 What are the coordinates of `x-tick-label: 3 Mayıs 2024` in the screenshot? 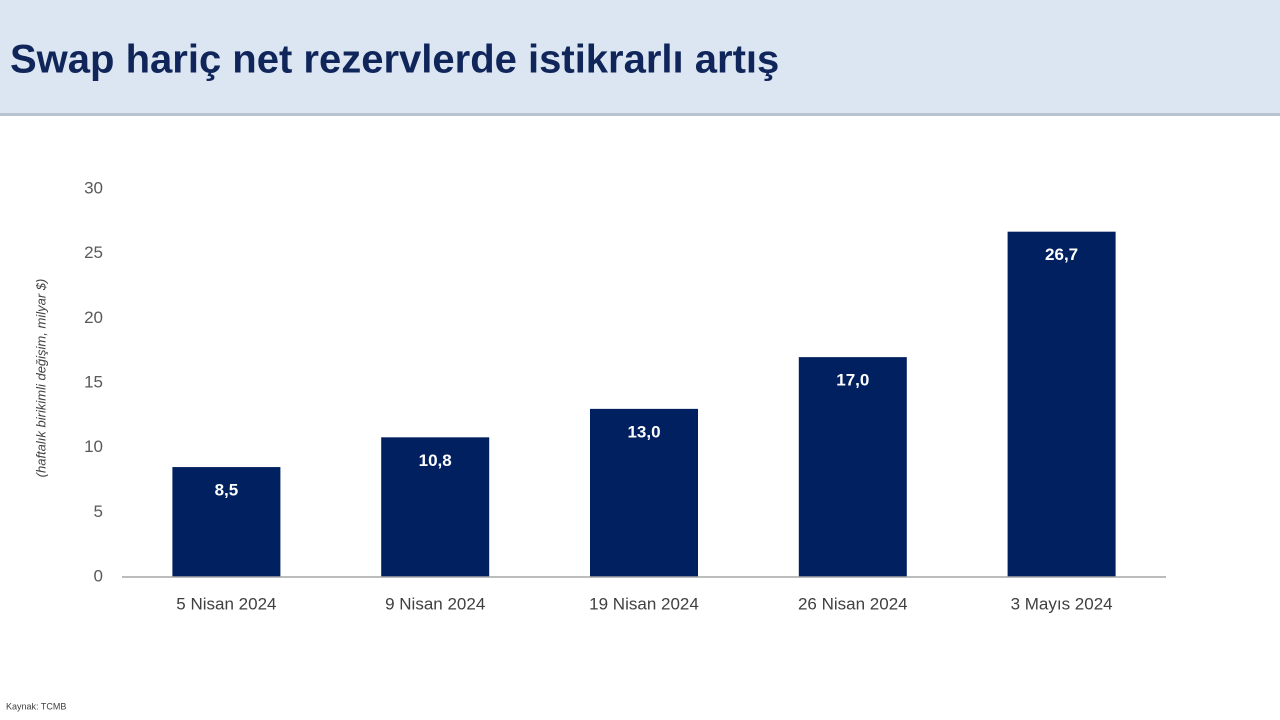 It's located at (1062, 603).